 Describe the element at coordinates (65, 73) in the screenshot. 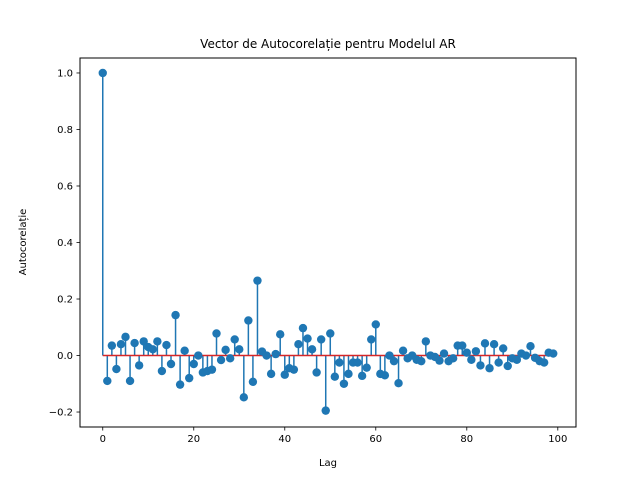

I see `y-tick-label: 1.0` at that location.